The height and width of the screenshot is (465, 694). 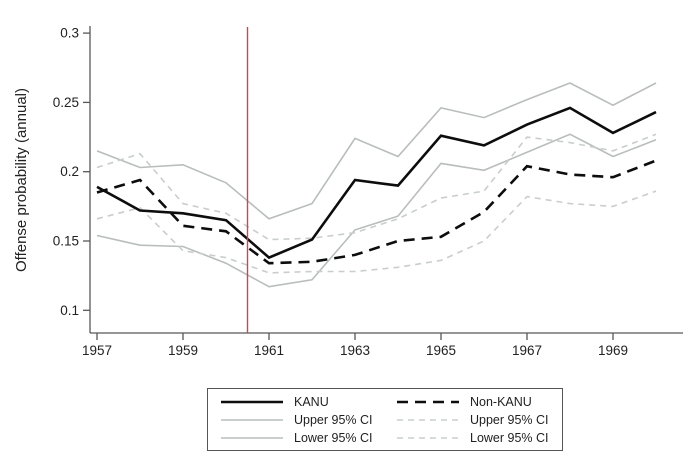 I want to click on x-tick-label: 1969, so click(x=613, y=350).